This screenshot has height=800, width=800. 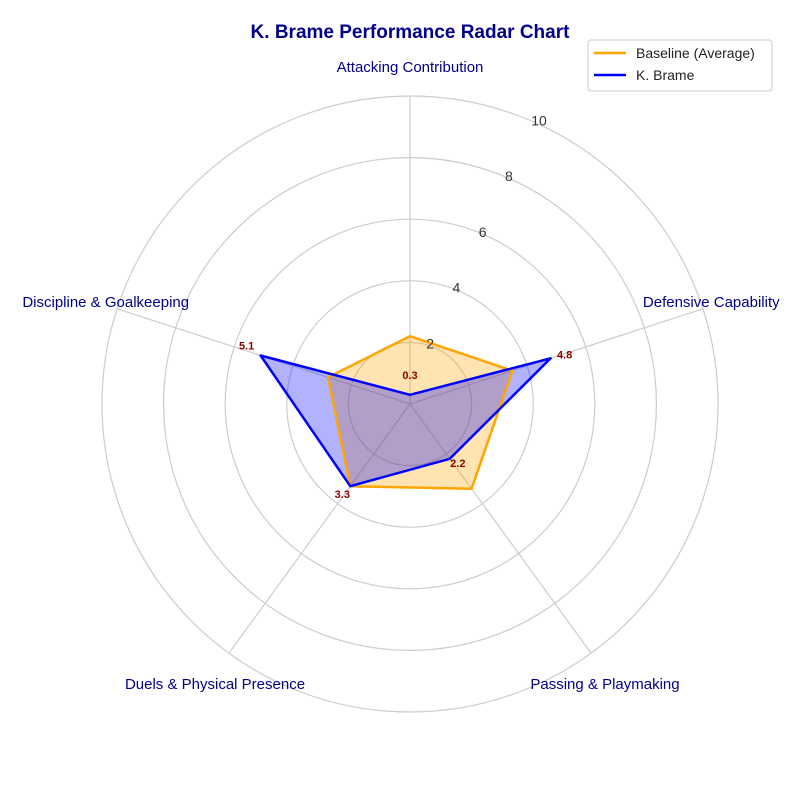 I want to click on tick-label-10: 10, so click(x=539, y=120).